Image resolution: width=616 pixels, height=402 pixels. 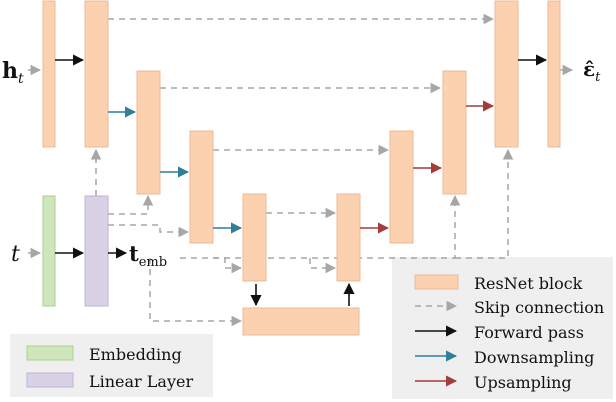 I want to click on legend-forward-label: Forward pass, so click(x=529, y=332).